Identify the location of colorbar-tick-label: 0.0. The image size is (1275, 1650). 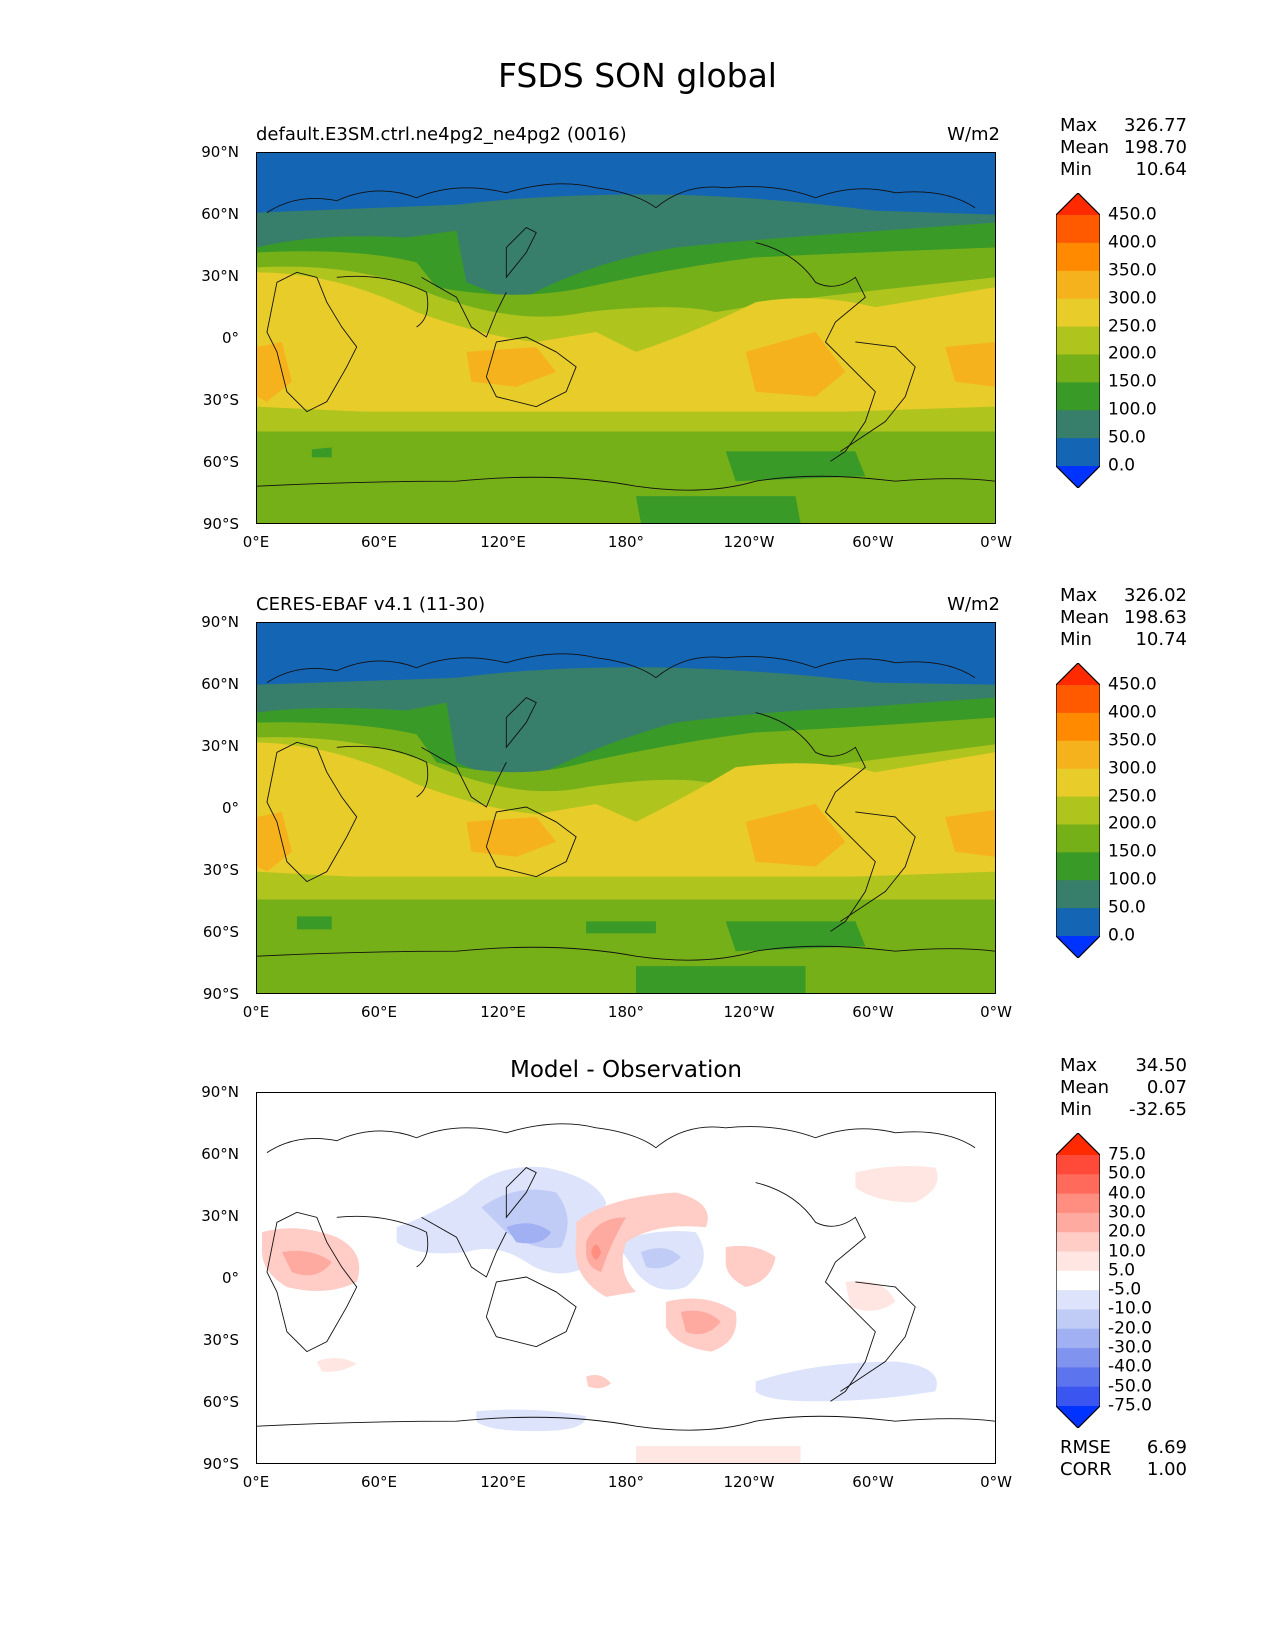
(1122, 935).